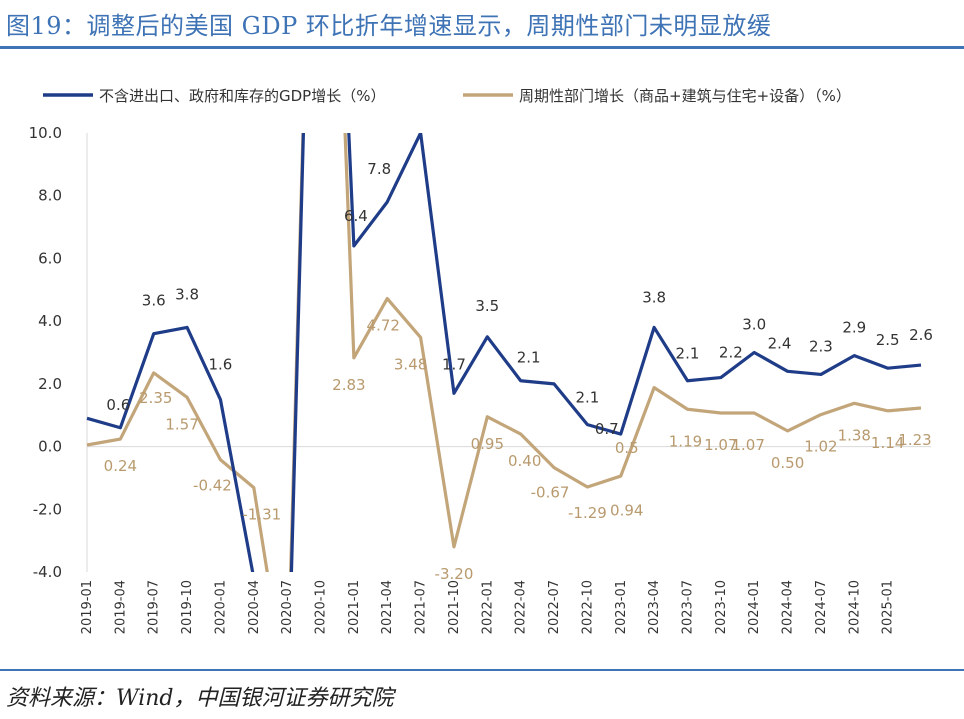 The width and height of the screenshot is (964, 719). What do you see at coordinates (454, 574) in the screenshot?
I see `data-label-cyclical: -3.20` at bounding box center [454, 574].